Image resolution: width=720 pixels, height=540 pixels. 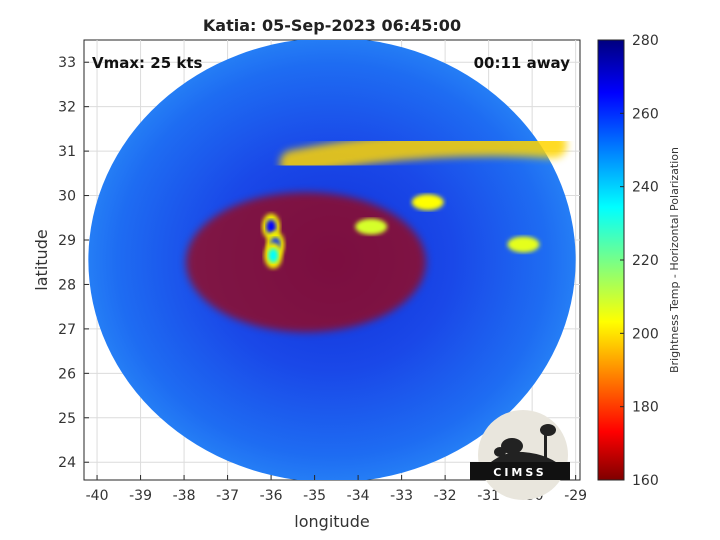 I want to click on x-tick-label: -31, so click(x=488, y=496).